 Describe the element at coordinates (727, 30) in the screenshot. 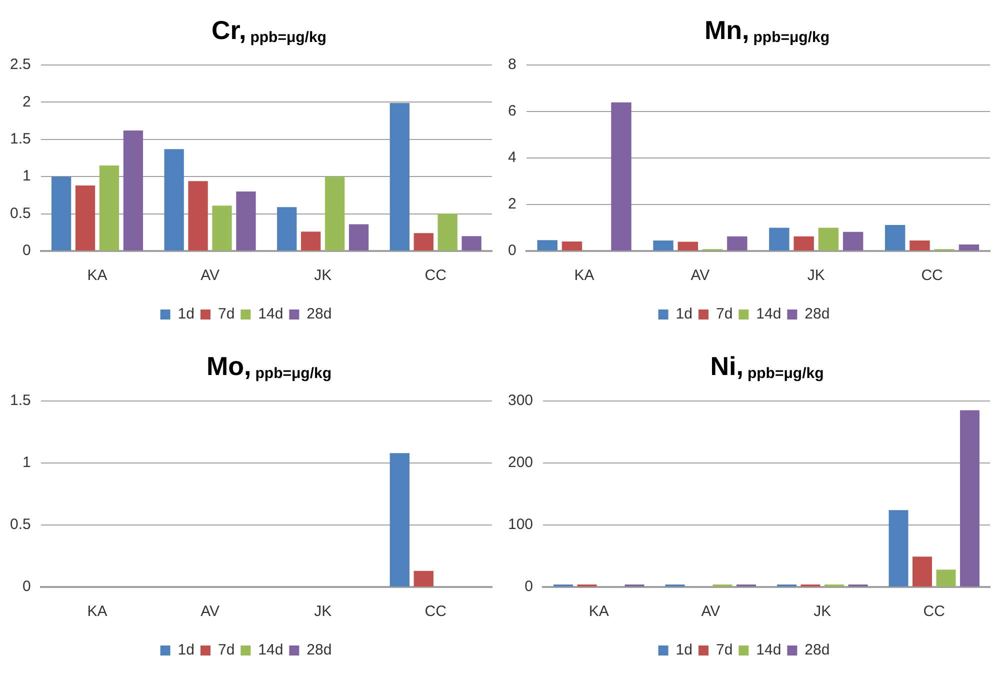

I see `chart-title: Mn,` at that location.